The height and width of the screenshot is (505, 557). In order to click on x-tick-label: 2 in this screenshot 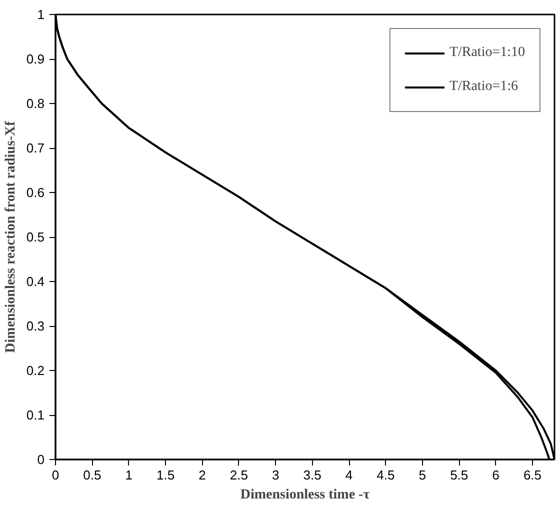, I will do `click(202, 475)`.